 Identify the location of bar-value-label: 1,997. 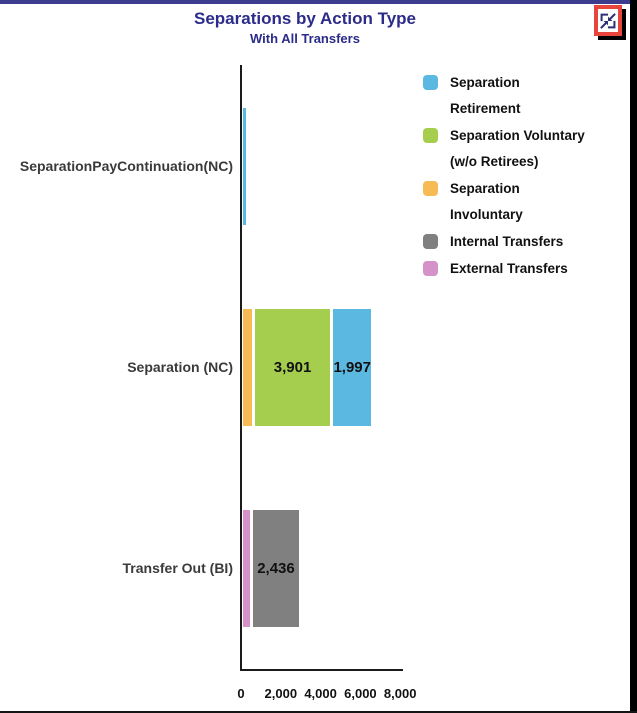
(352, 367).